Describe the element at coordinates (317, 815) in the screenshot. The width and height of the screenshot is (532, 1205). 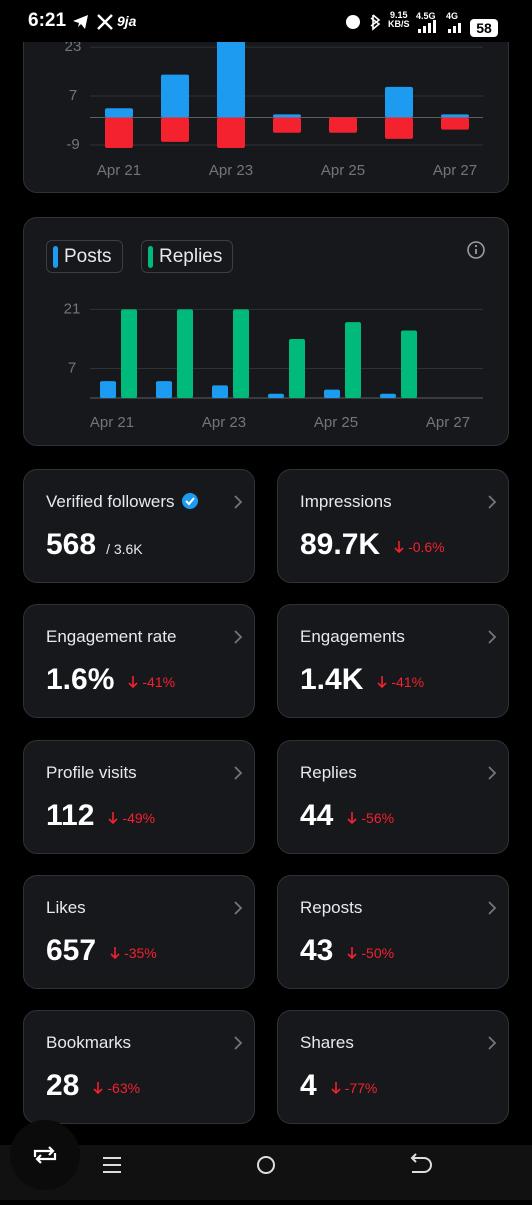
I see `stat-value: 44` at that location.